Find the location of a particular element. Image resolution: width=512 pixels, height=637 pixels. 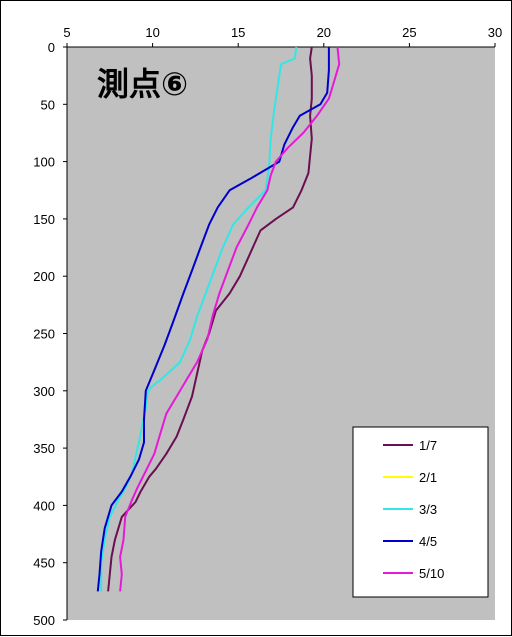

legend: 1/7 2/1 3/3 4/5 5/10 is located at coordinates (420, 512).